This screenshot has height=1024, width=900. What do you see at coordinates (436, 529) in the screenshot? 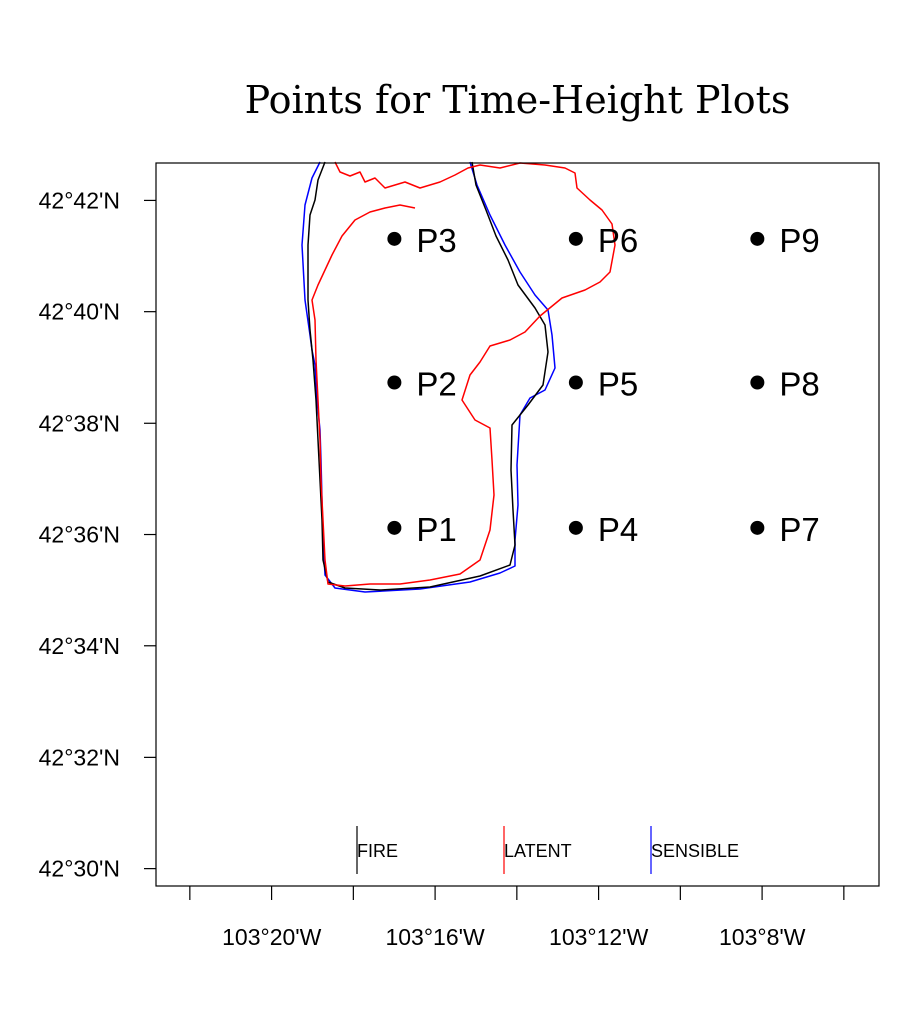
I see `point-label: P1` at bounding box center [436, 529].